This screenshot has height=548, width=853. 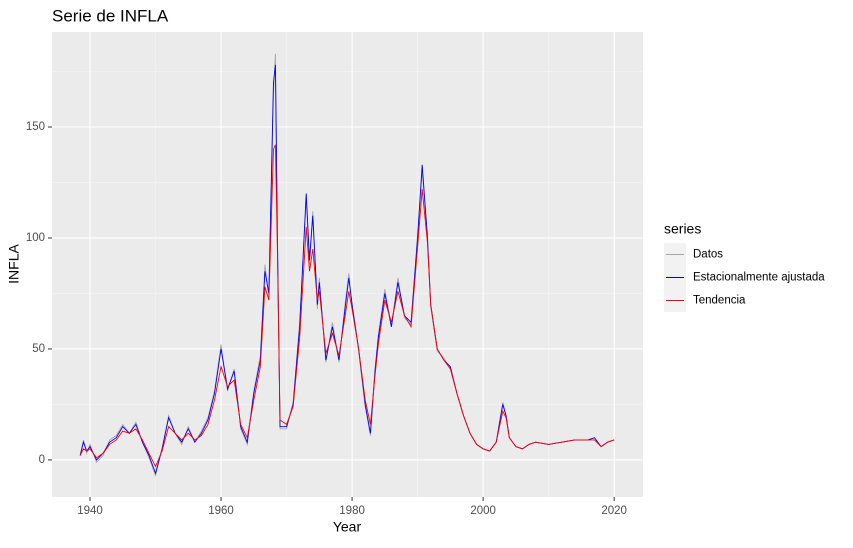 I want to click on x-tick-label: 2000, so click(x=483, y=511).